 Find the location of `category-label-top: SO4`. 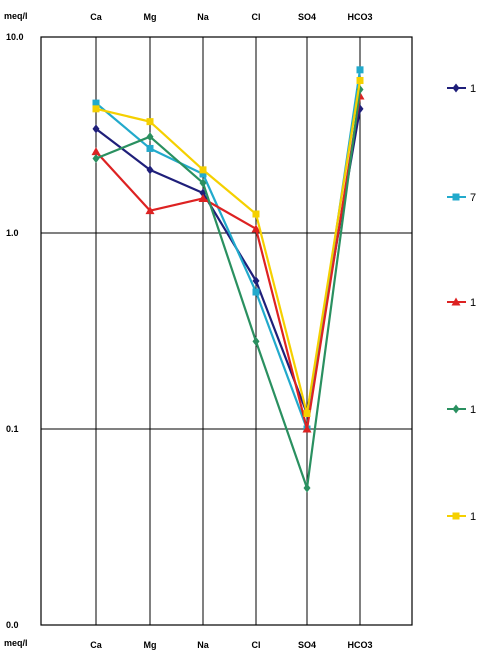

category-label-top: SO4 is located at coordinates (307, 17).